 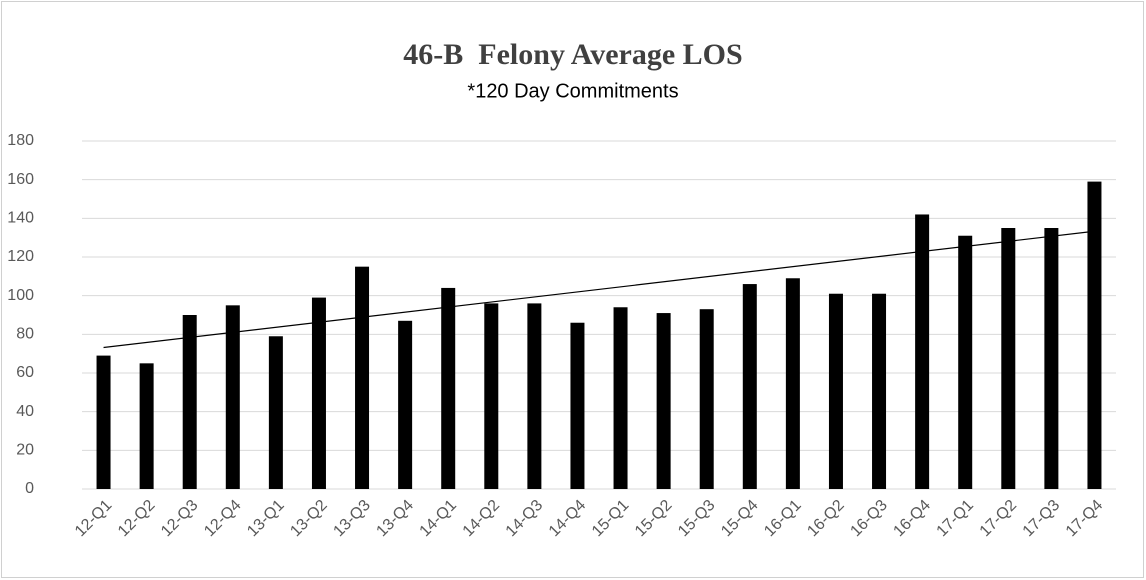 What do you see at coordinates (572, 91) in the screenshot?
I see `chart-subtitle: *120 Day Commitments` at bounding box center [572, 91].